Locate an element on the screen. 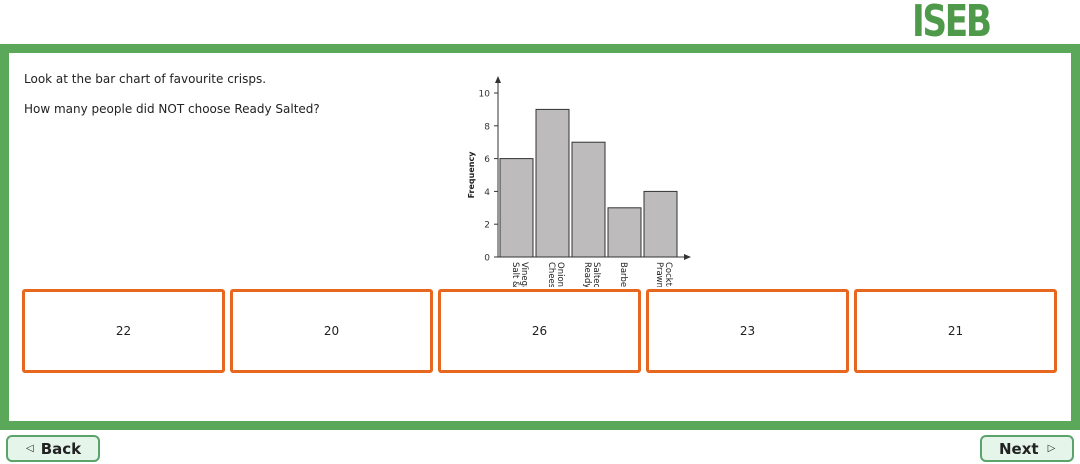 The width and height of the screenshot is (1080, 464). category-label: Prawn is located at coordinates (659, 274).